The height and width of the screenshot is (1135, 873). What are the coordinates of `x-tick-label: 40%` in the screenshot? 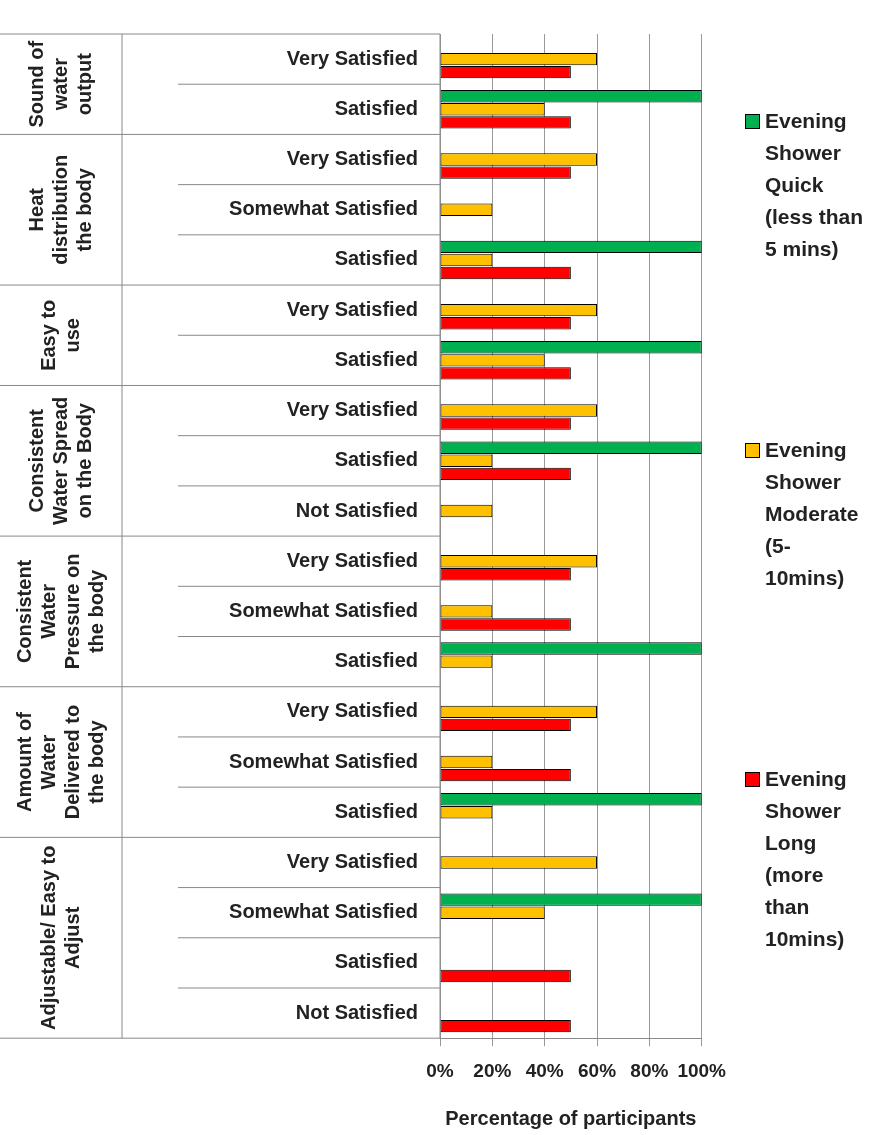 It's located at (544, 1070).